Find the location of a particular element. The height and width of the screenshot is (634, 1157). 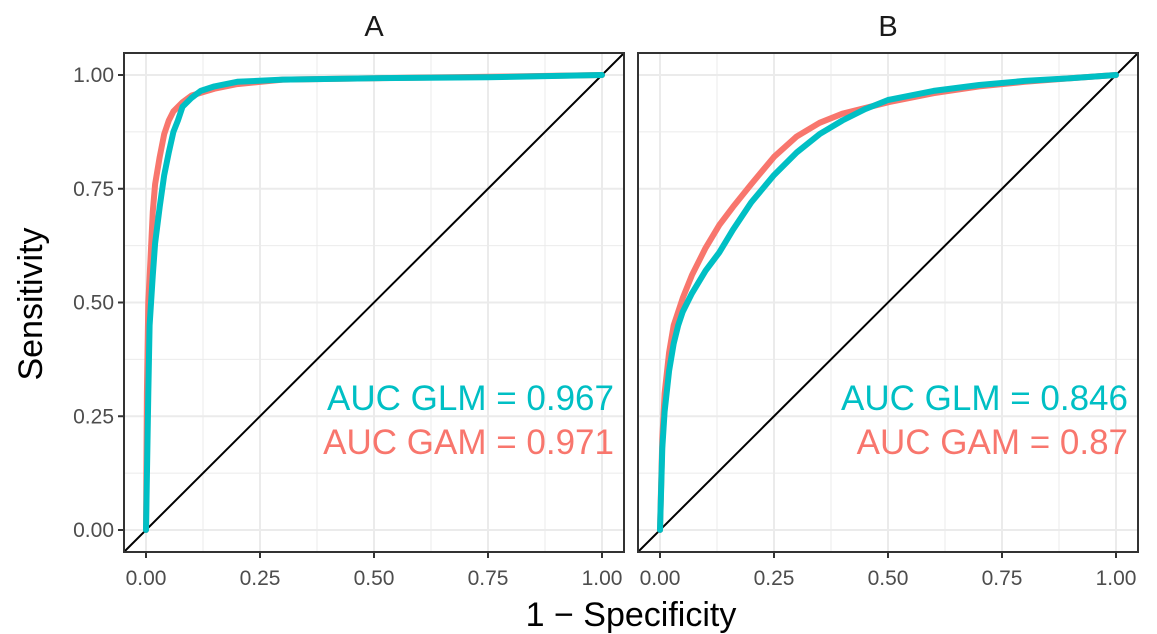

y-tick-label: 0.25 is located at coordinates (93, 416).